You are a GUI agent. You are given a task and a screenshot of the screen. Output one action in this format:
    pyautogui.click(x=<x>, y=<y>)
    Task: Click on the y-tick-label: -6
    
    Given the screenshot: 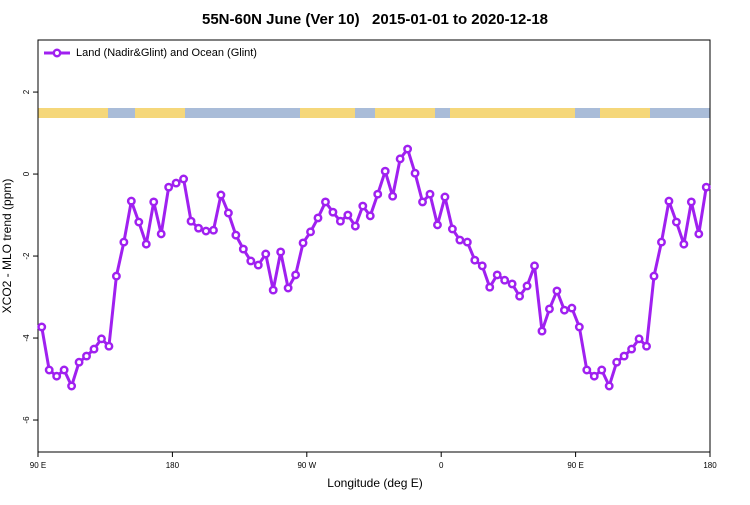 What is the action you would take?
    pyautogui.click(x=26, y=420)
    